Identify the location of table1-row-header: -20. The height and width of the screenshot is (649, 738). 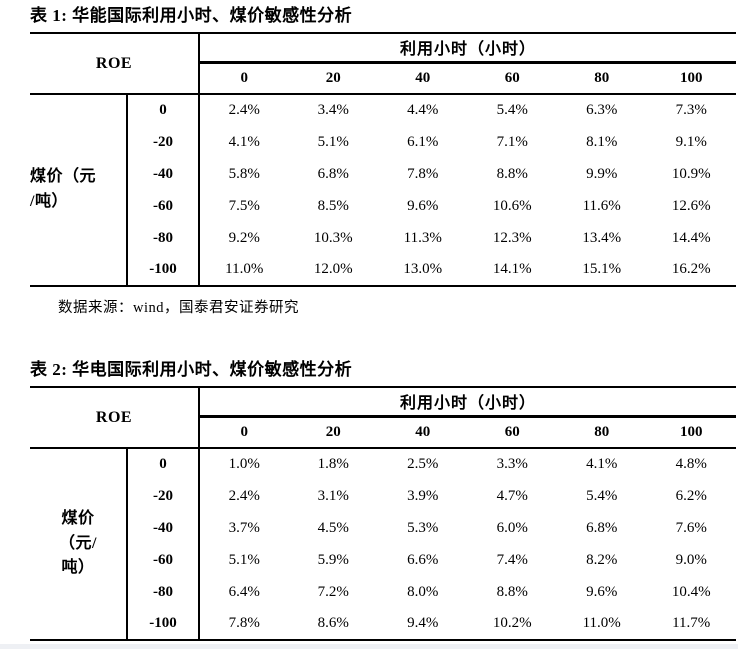
(164, 142).